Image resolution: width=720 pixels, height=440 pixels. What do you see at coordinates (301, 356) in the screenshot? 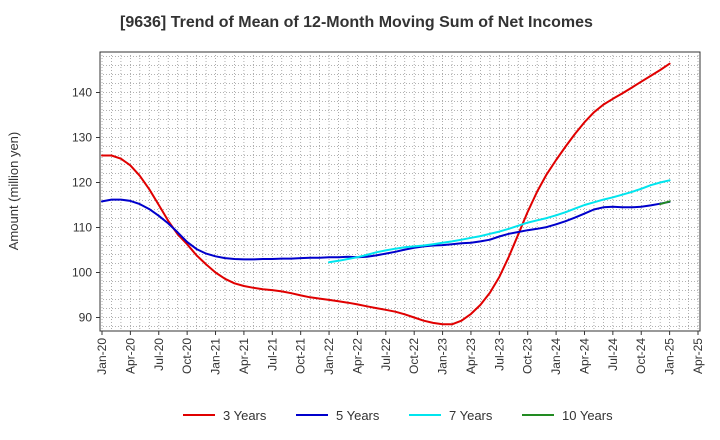
I see `x-tick-label: Oct-21` at bounding box center [301, 356].